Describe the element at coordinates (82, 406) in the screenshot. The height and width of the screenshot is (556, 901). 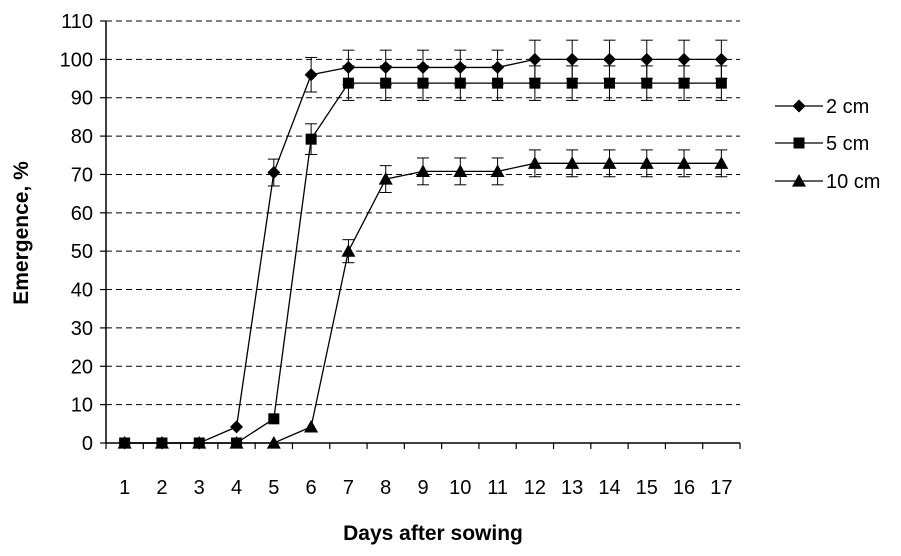
I see `y-tick-label: 10` at that location.